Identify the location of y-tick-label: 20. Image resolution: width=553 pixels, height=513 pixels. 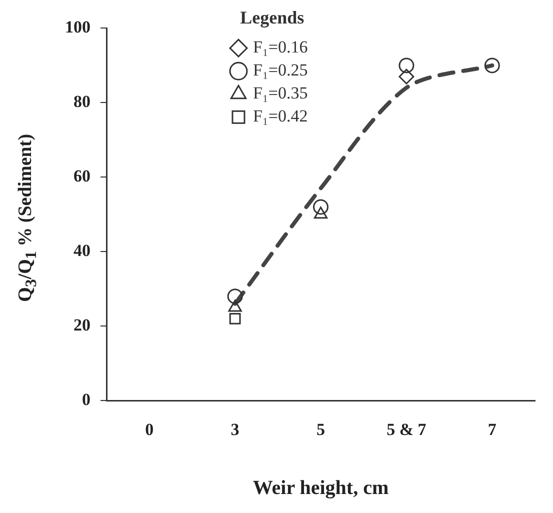
(82, 325).